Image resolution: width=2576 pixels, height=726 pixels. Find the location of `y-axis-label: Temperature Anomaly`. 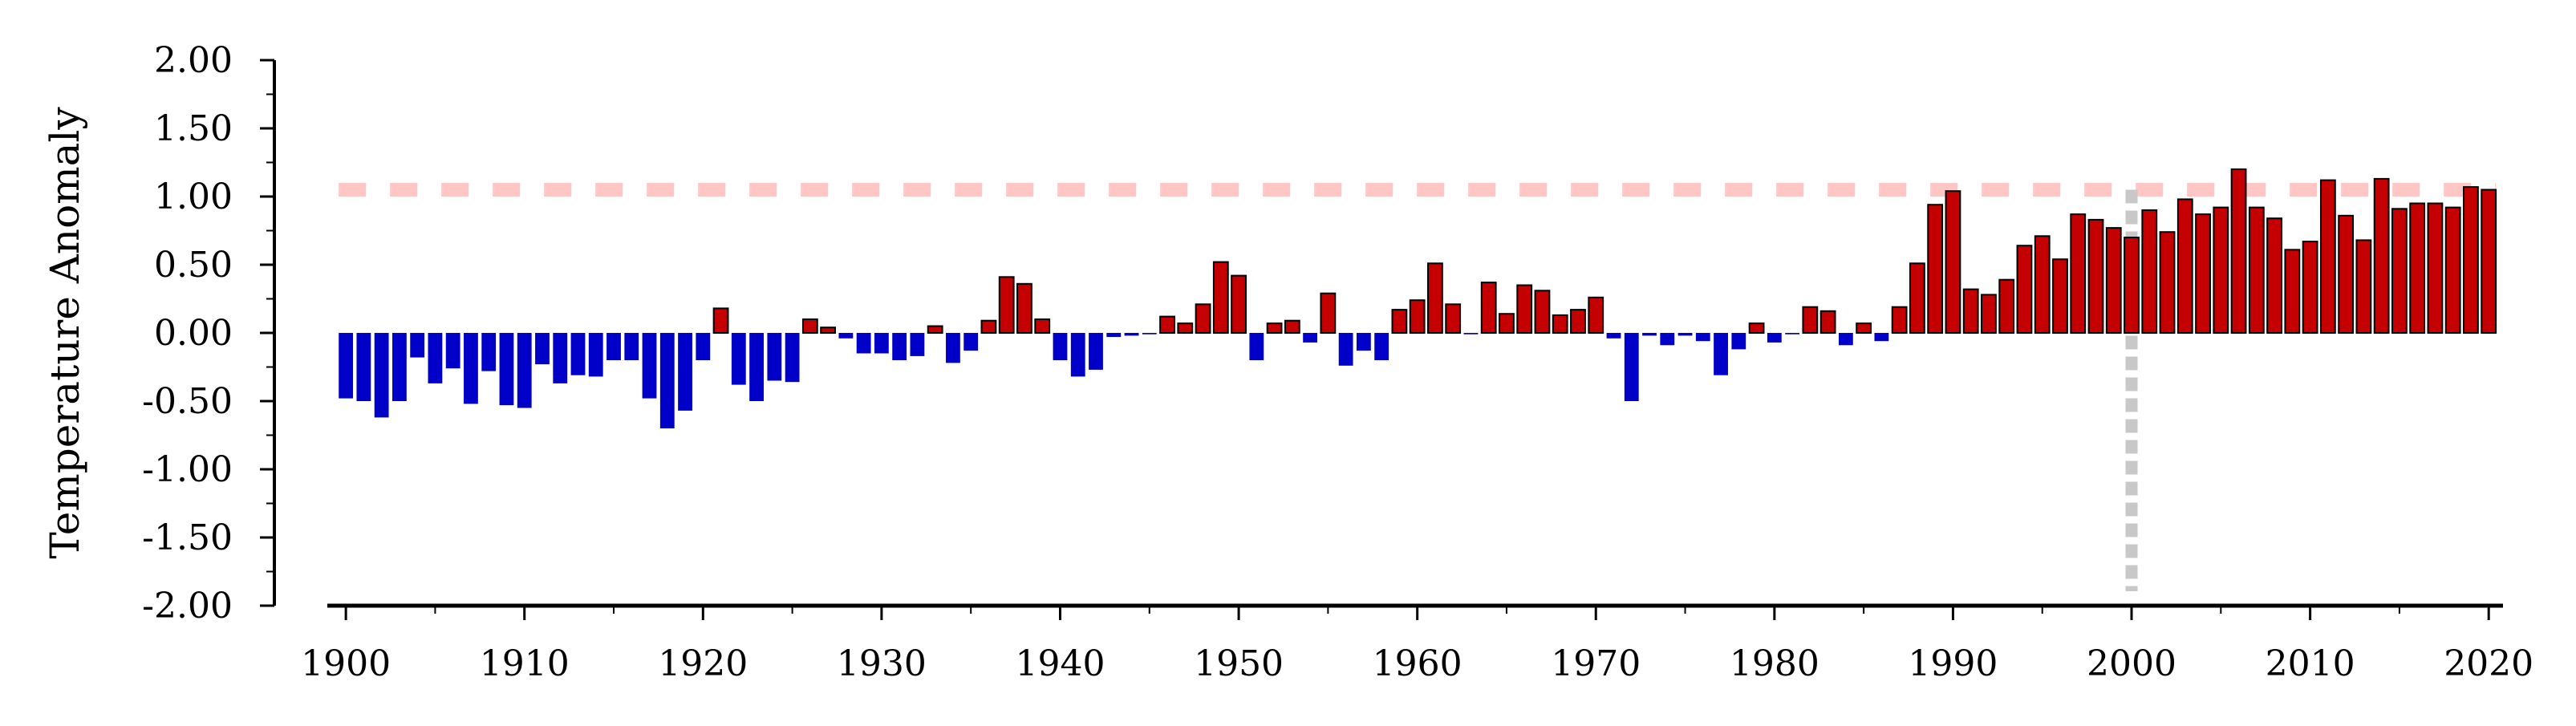

y-axis-label: Temperature Anomaly is located at coordinates (65, 333).